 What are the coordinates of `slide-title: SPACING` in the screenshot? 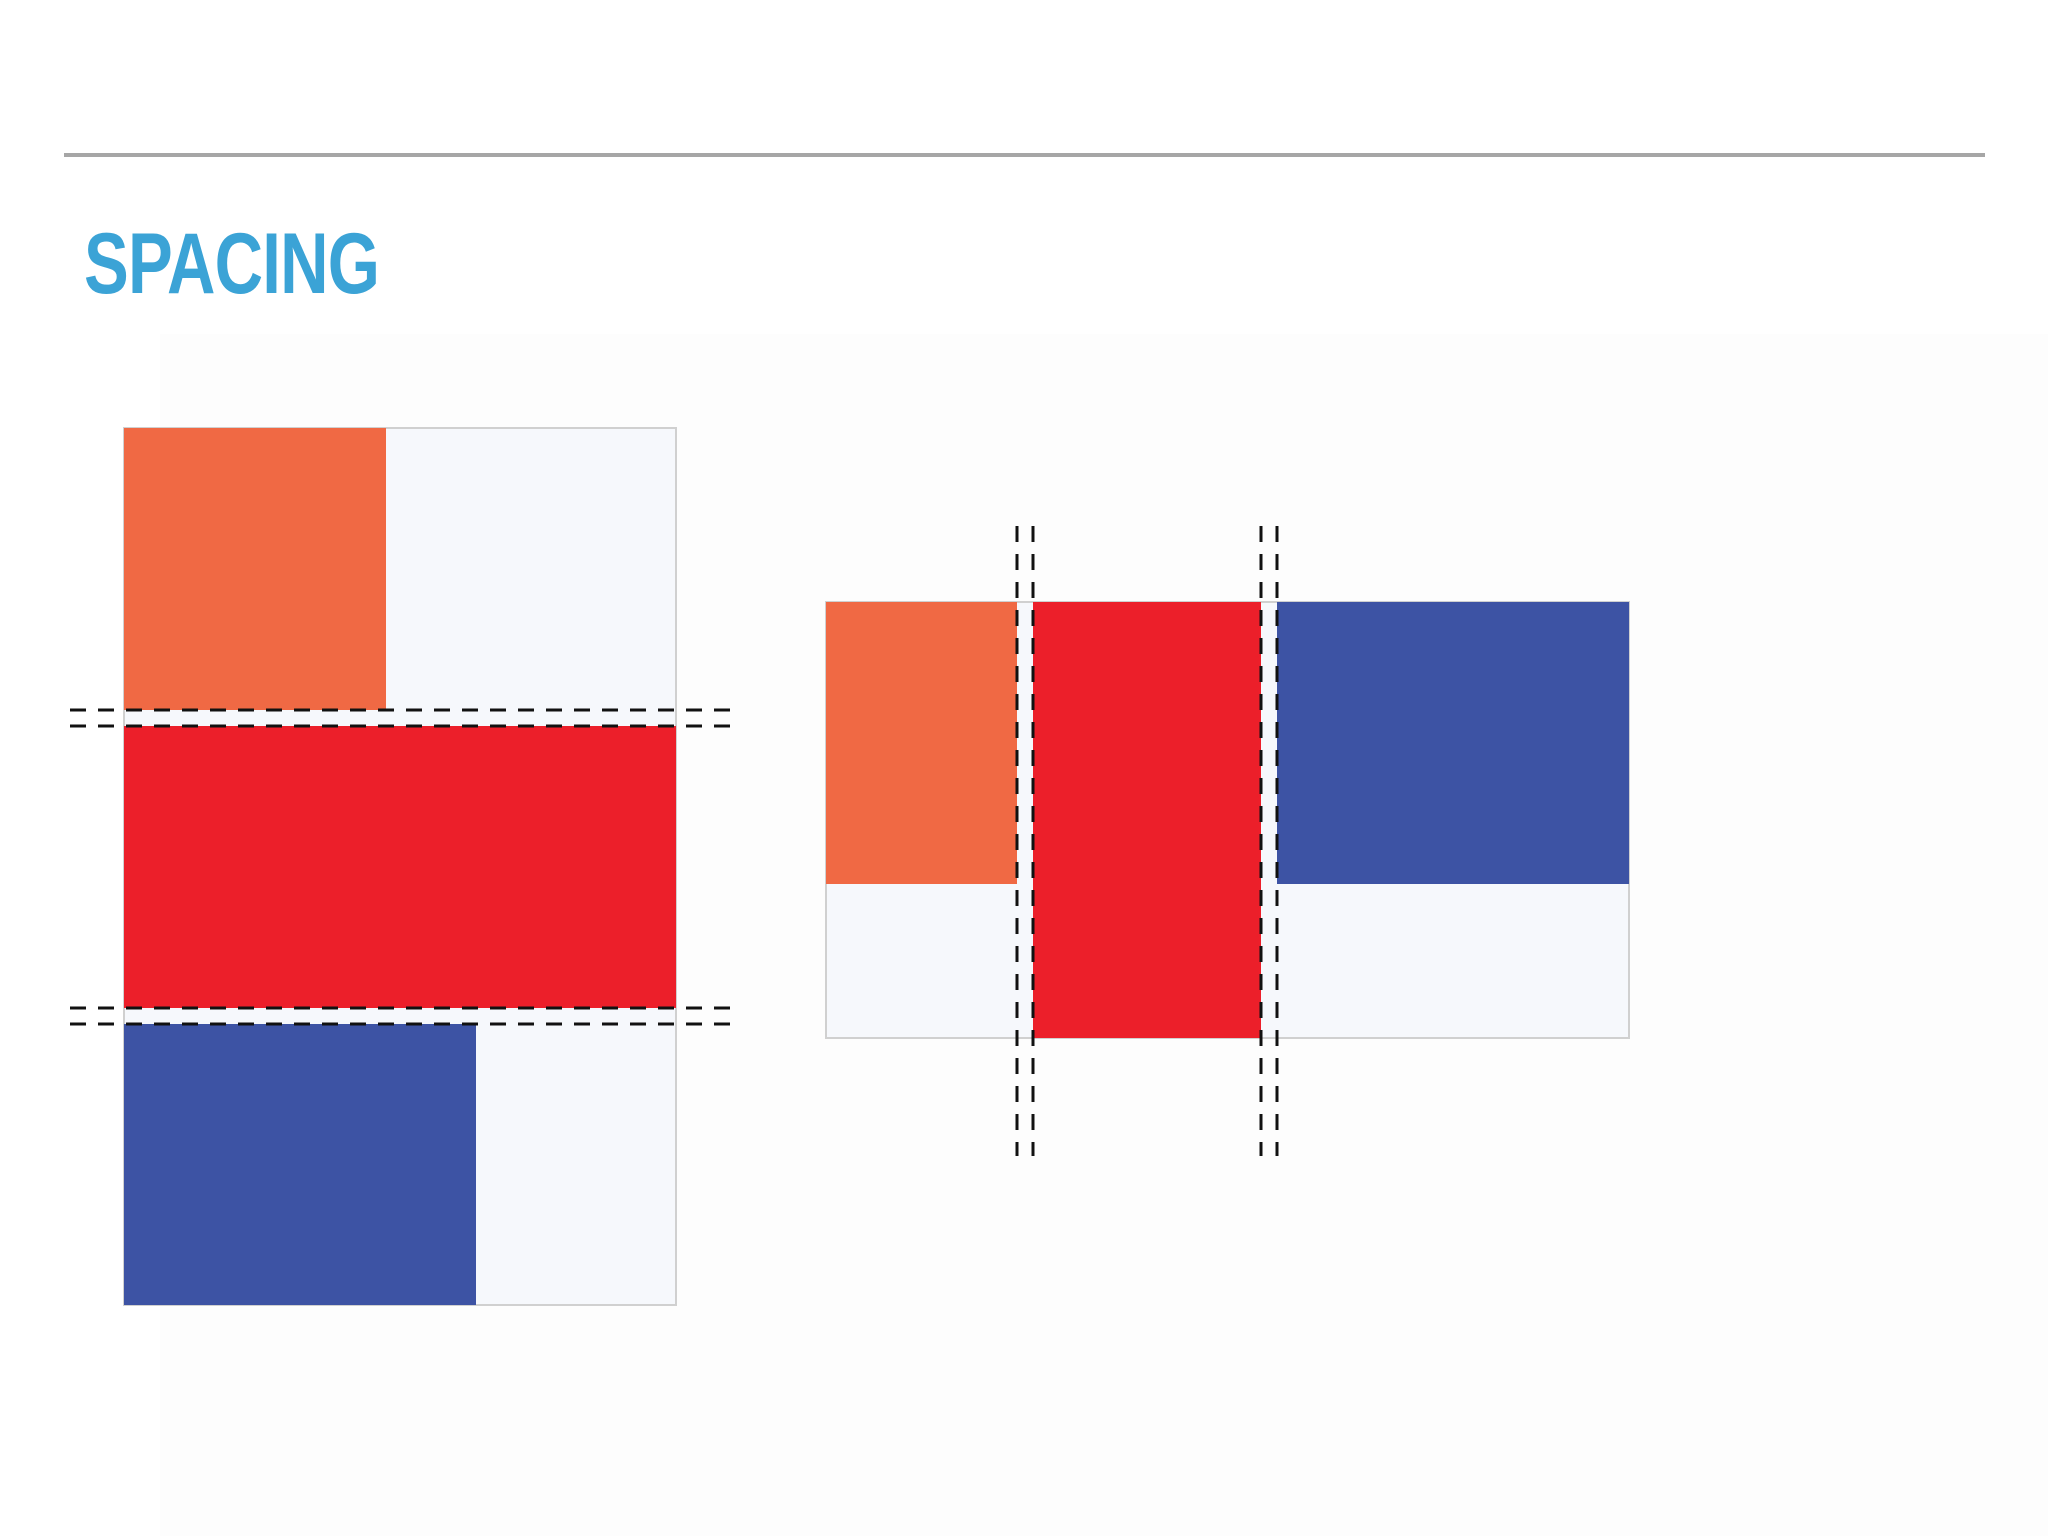 It's located at (232, 264).